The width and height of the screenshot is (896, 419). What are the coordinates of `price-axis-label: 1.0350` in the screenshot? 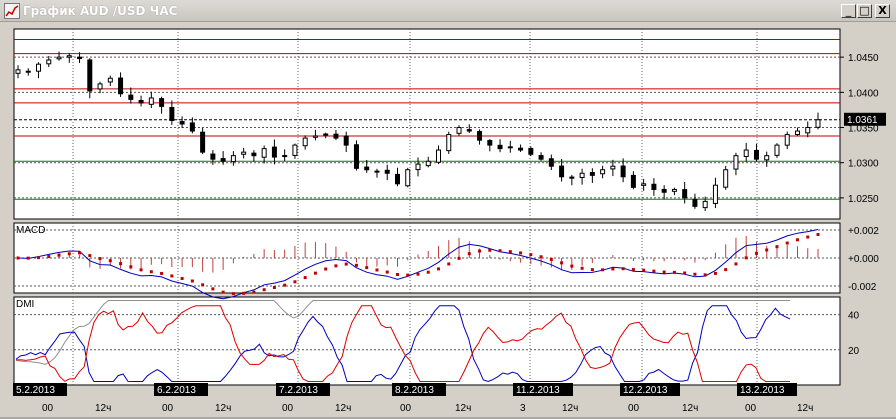 It's located at (863, 129).